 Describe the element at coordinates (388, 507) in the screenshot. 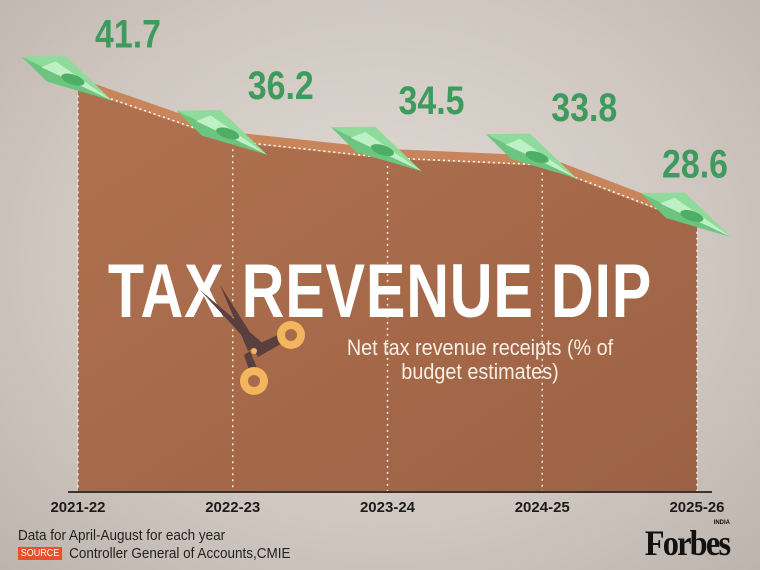

I see `x-tick-label: 2023-24` at that location.